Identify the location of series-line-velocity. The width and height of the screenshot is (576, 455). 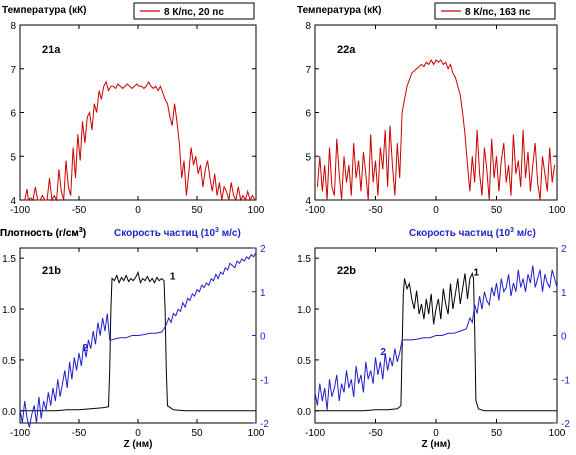
(436, 337).